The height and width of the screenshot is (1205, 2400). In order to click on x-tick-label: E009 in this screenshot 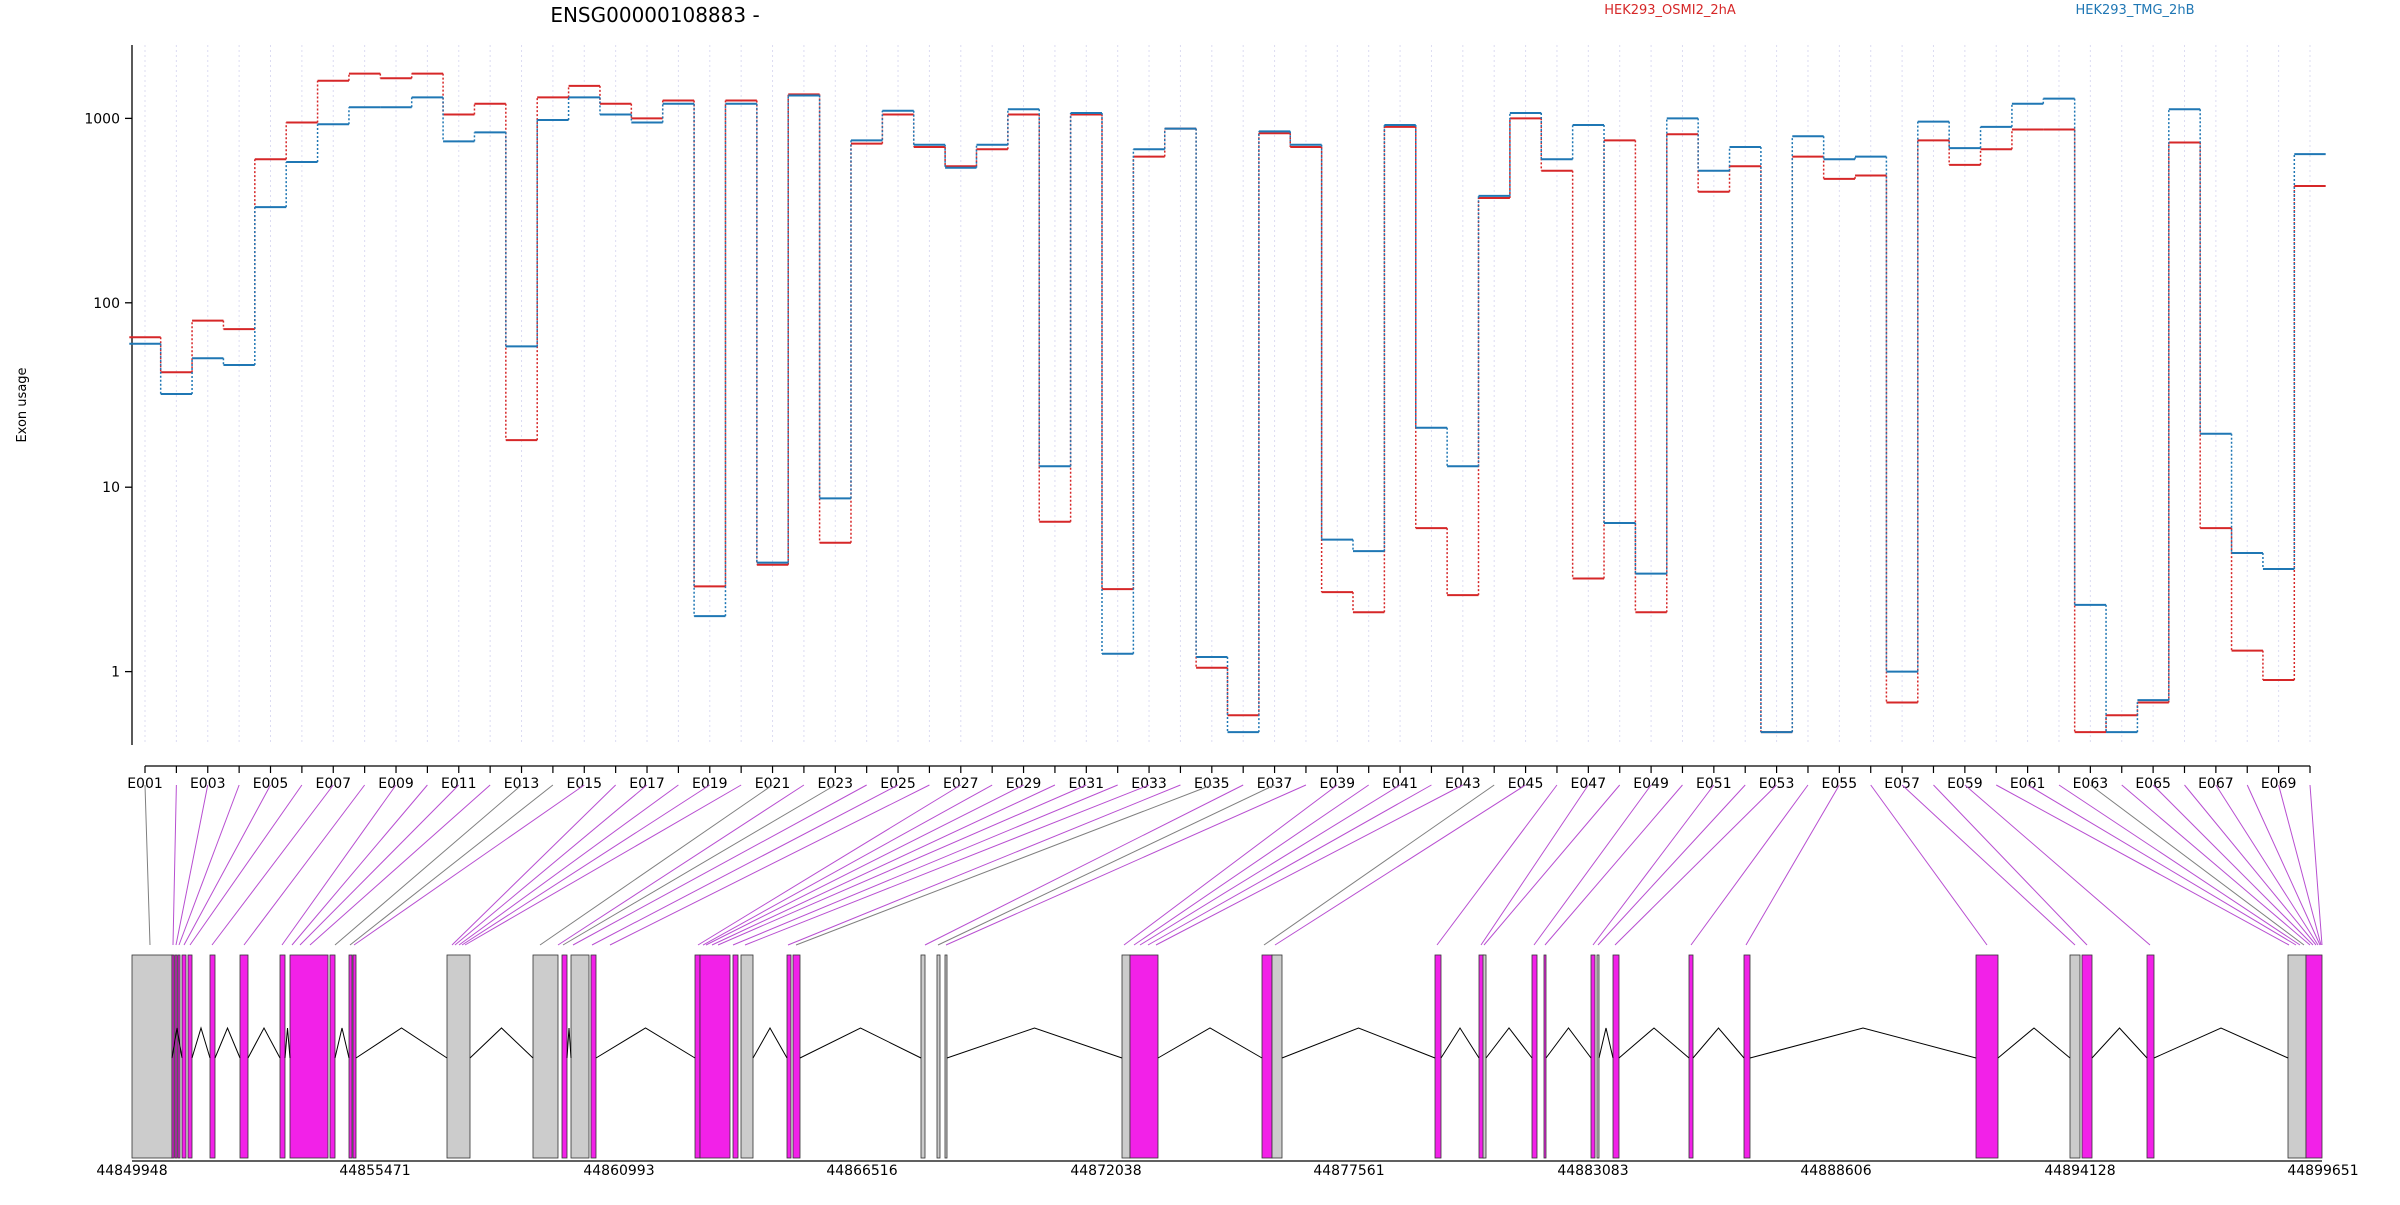, I will do `click(396, 784)`.